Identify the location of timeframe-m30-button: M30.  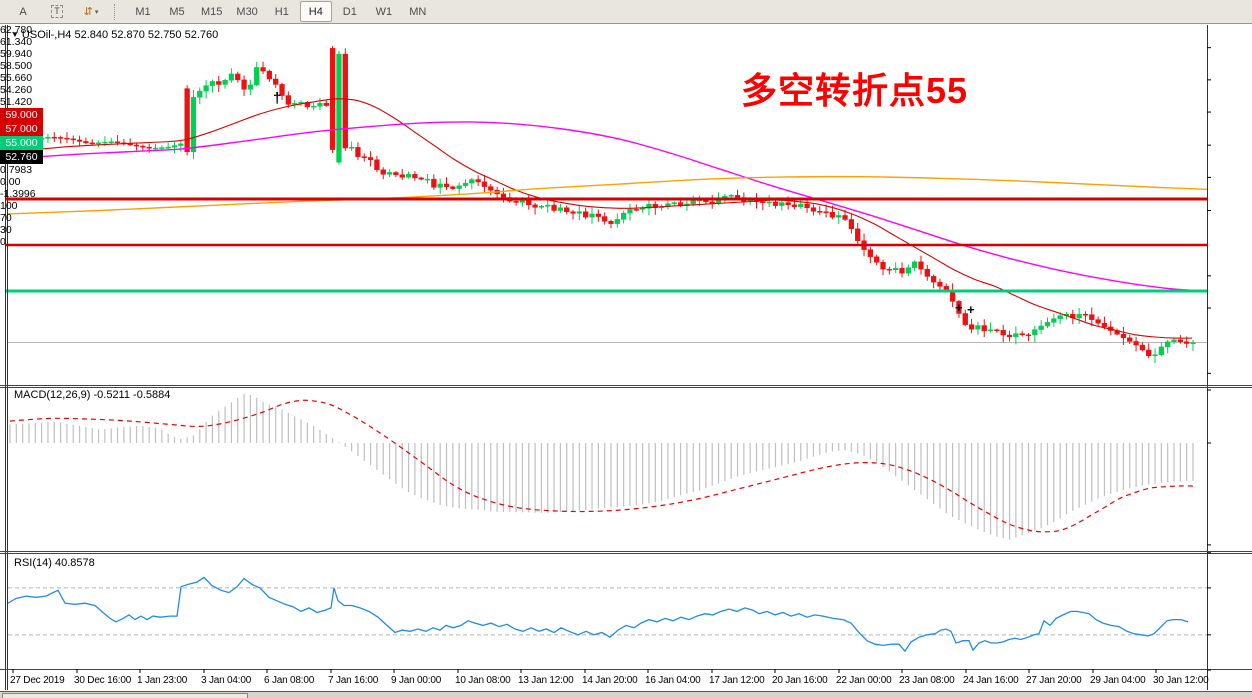
(247, 11).